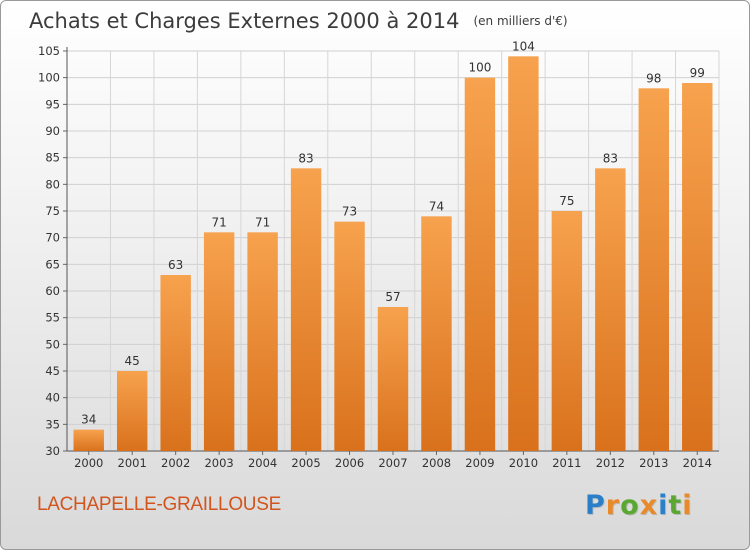 Image resolution: width=750 pixels, height=550 pixels. Describe the element at coordinates (262, 463) in the screenshot. I see `x-tick-label: 2004` at that location.